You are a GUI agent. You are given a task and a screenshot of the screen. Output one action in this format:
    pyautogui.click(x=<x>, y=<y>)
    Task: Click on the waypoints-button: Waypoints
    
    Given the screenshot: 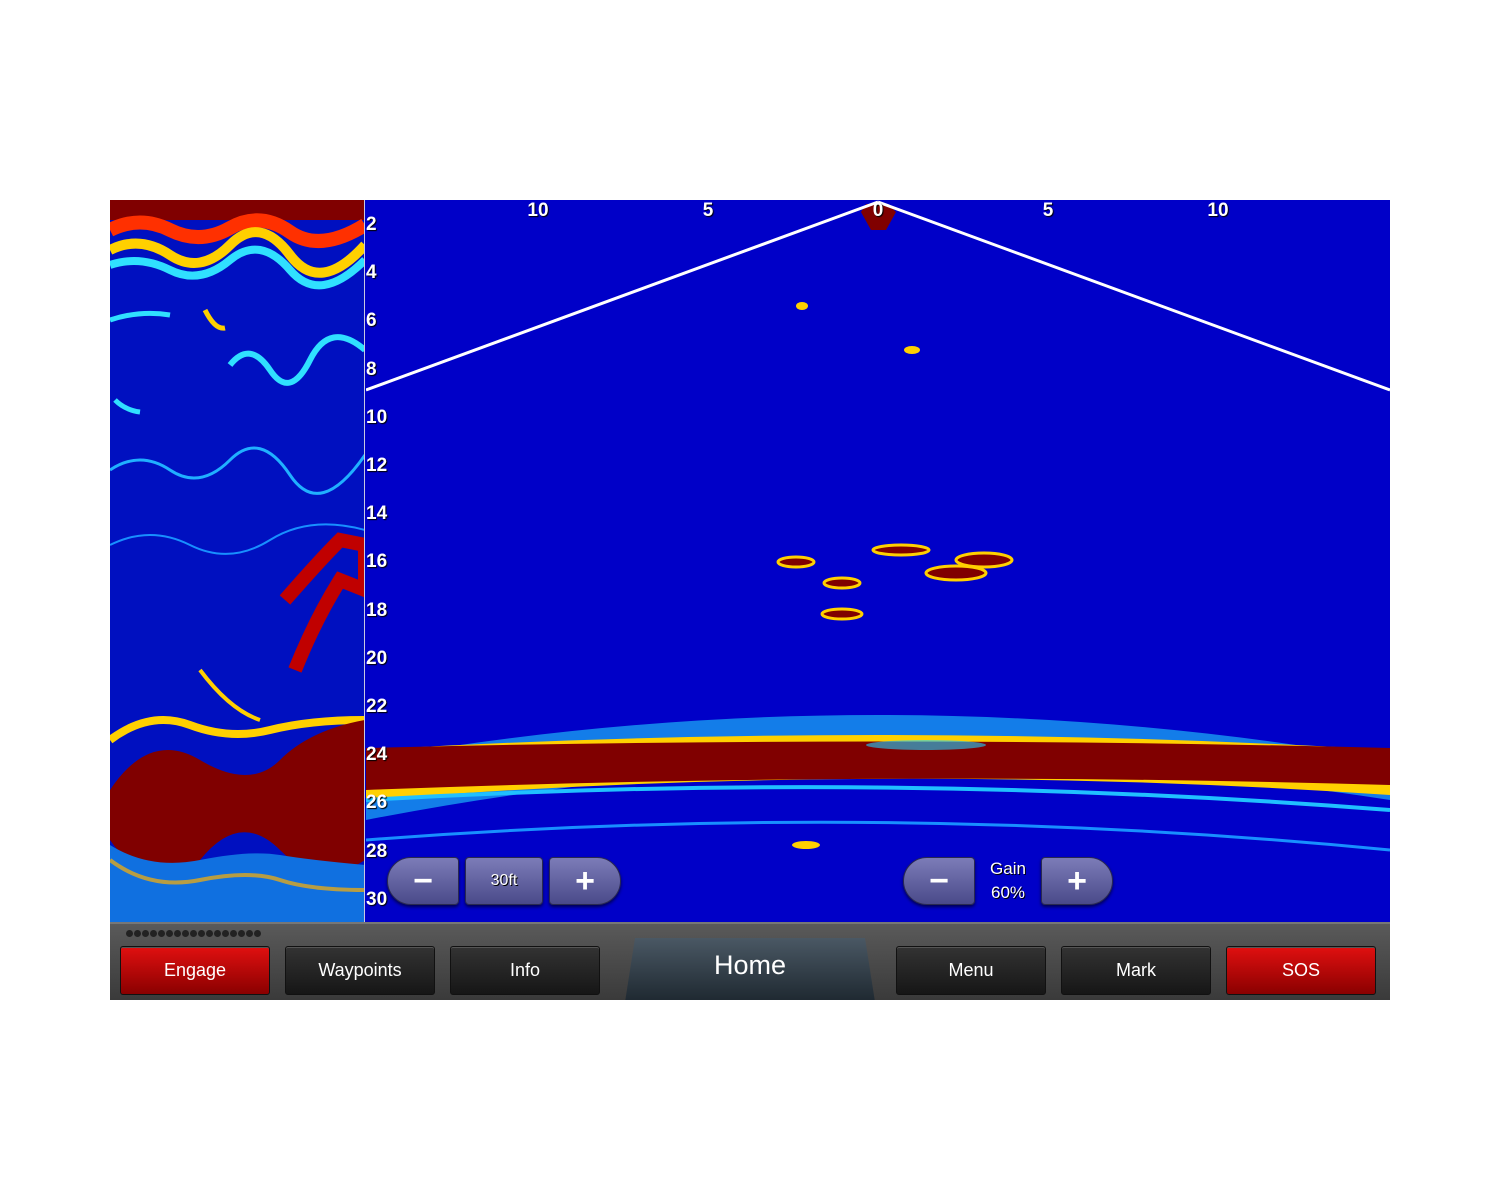 What is the action you would take?
    pyautogui.click(x=360, y=970)
    